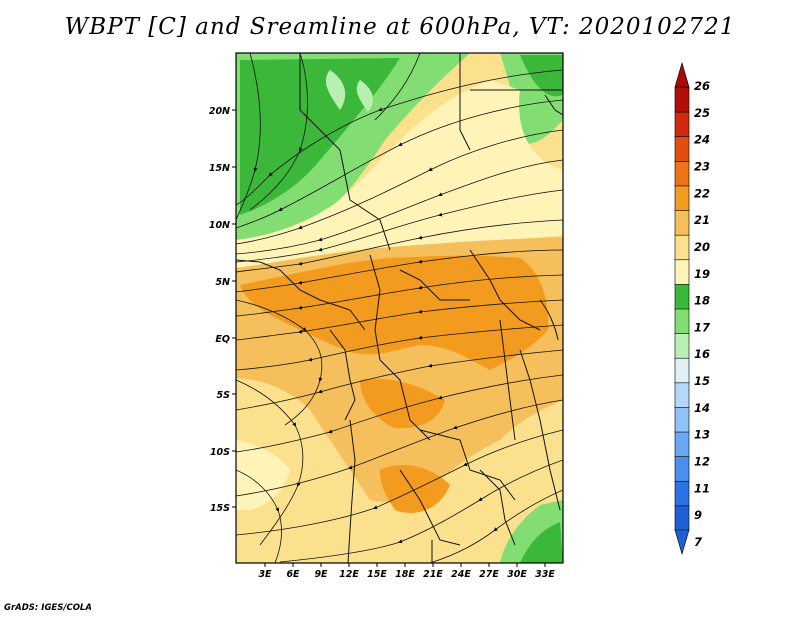 The height and width of the screenshot is (618, 800). I want to click on lon-tick-label: 33E, so click(545, 574).